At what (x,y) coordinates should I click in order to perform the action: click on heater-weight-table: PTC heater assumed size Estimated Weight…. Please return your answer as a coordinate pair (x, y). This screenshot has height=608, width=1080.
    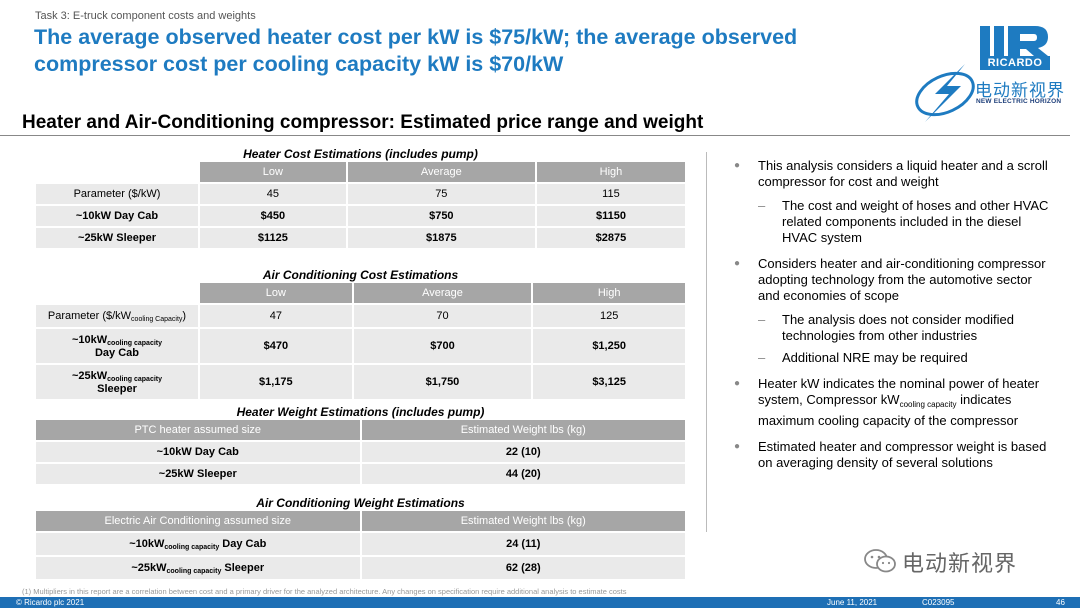
    Looking at the image, I should click on (360, 452).